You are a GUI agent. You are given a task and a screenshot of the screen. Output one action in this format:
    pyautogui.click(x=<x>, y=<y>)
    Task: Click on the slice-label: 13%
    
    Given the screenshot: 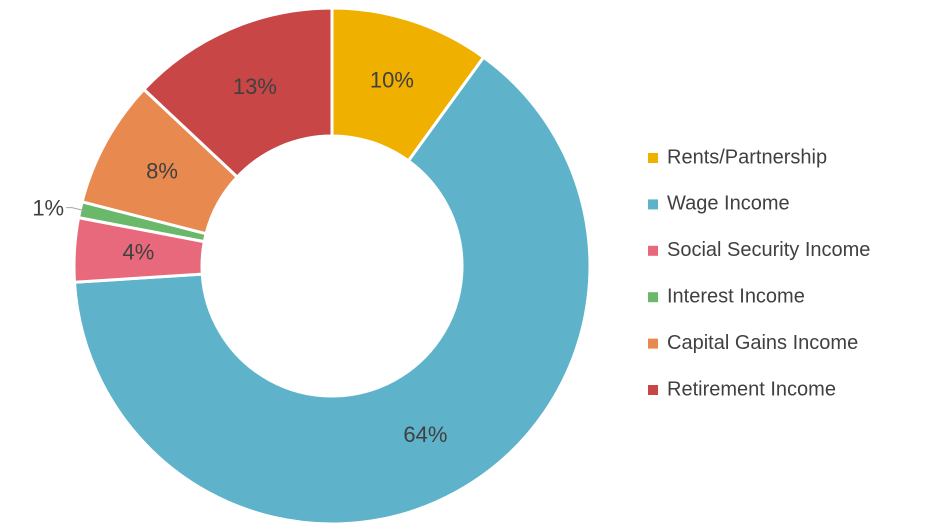 What is the action you would take?
    pyautogui.click(x=255, y=86)
    